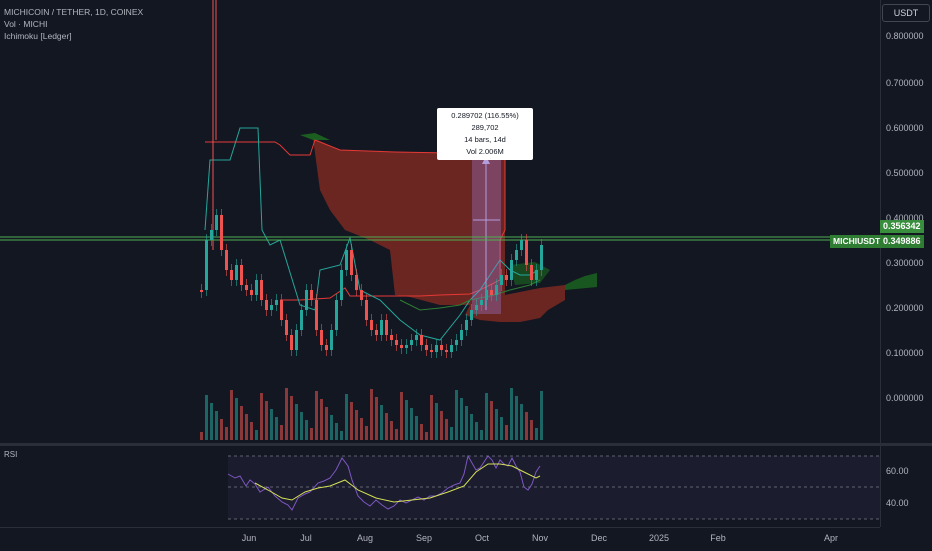  I want to click on measure-tooltip-line: Vol 2.006M, so click(485, 151).